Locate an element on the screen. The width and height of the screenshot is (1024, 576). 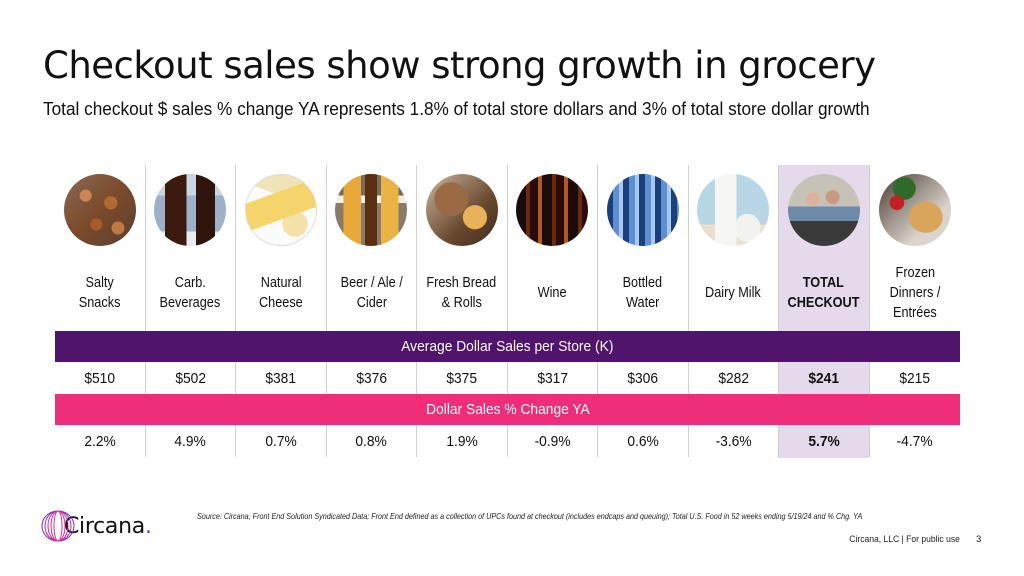
milk-photo is located at coordinates (733, 210).